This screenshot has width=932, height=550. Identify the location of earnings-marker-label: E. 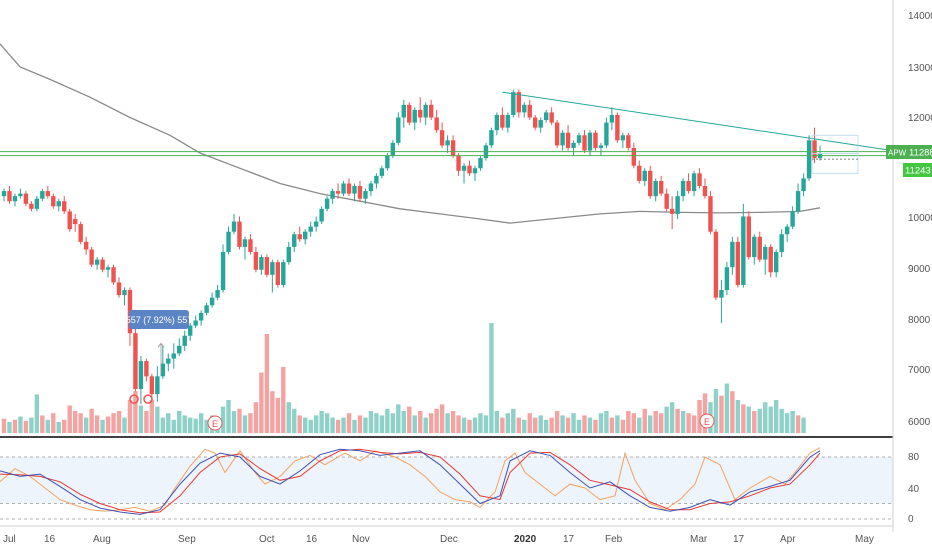
(707, 422).